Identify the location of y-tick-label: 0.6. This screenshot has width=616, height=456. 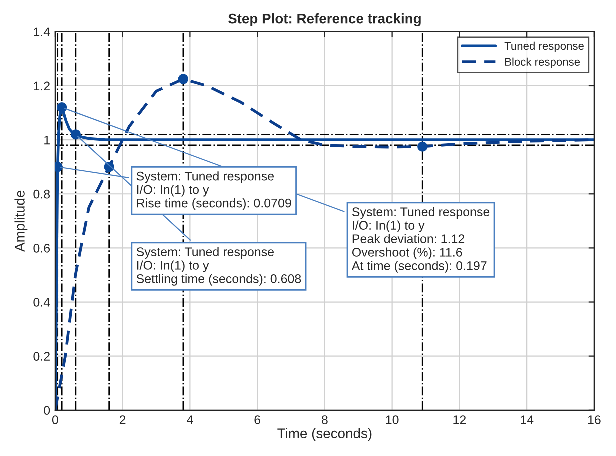
(42, 248).